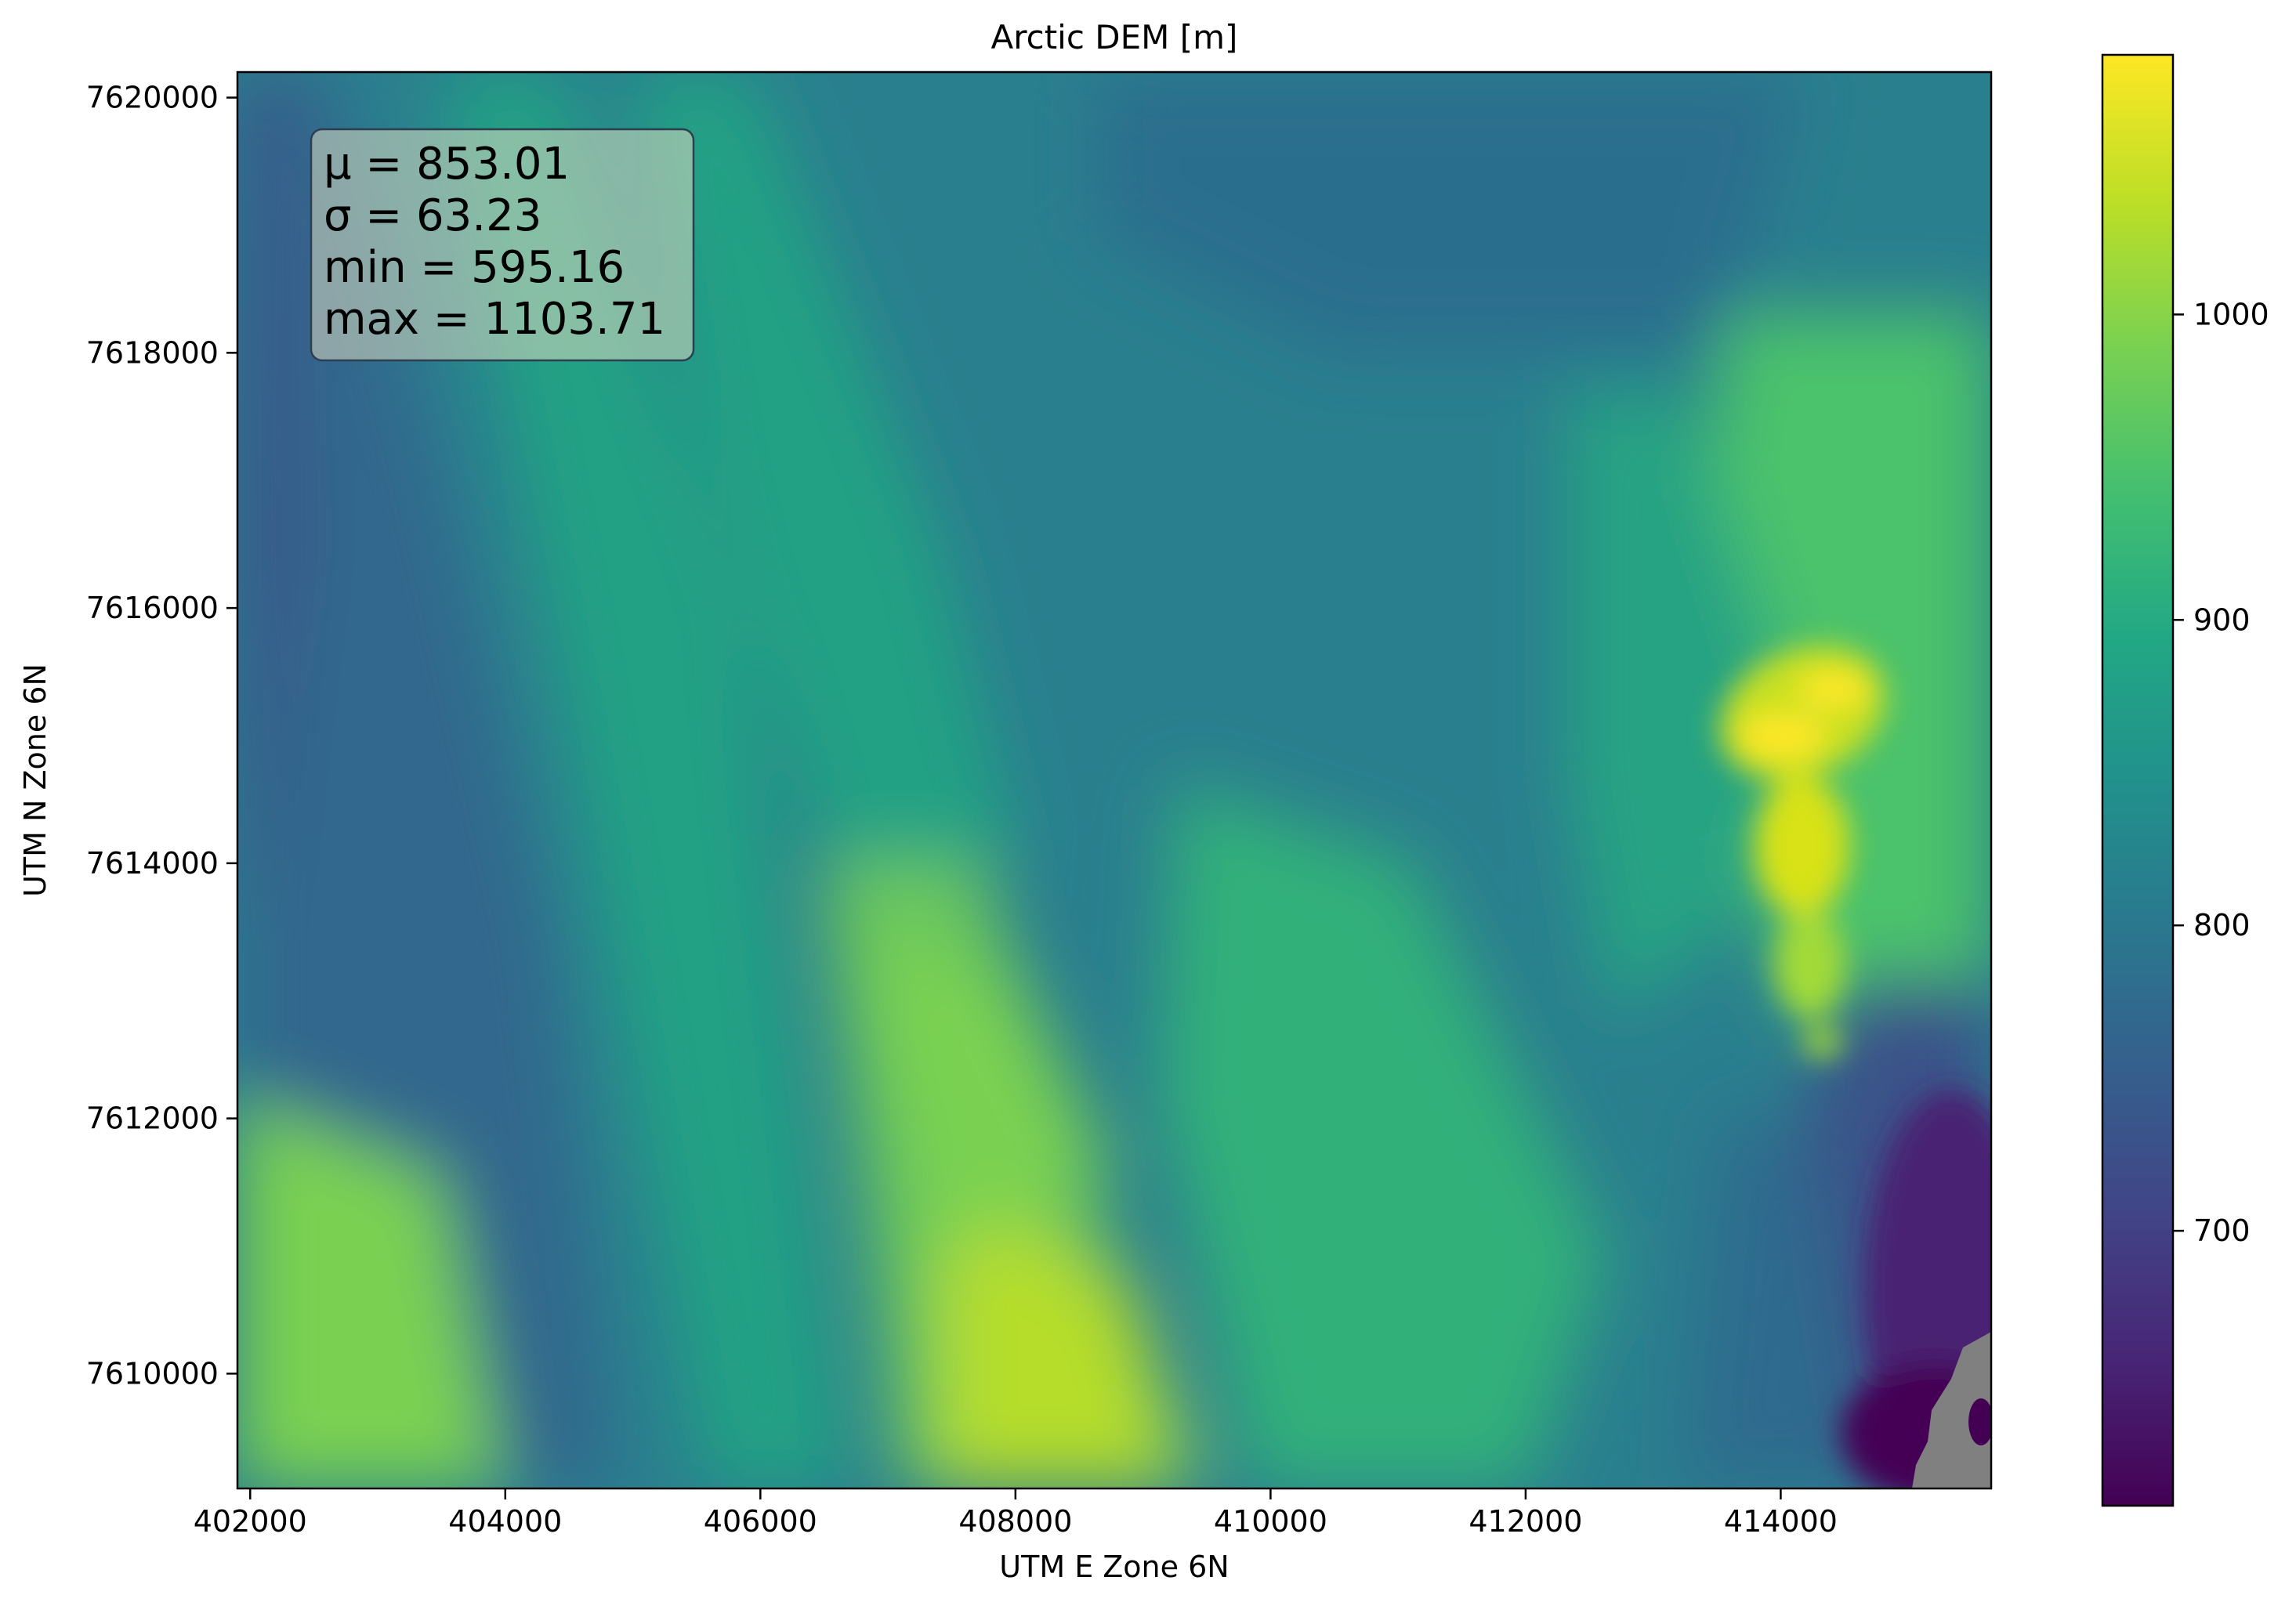 This screenshot has width=2296, height=1606. Describe the element at coordinates (2138, 780) in the screenshot. I see `colorbar` at that location.